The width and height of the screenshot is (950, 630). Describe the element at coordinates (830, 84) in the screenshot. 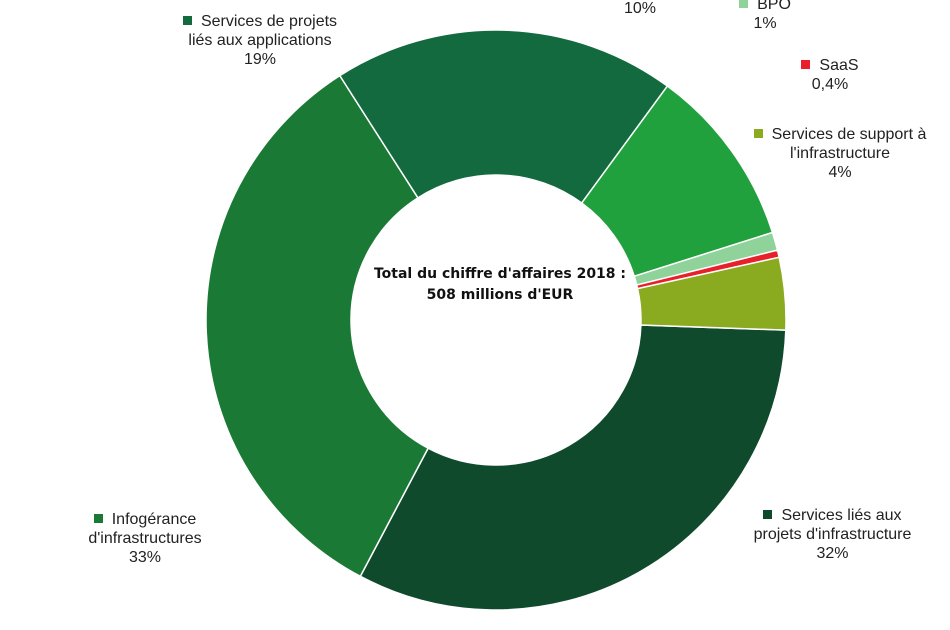

I see `slice-value-label: 0,4%` at that location.